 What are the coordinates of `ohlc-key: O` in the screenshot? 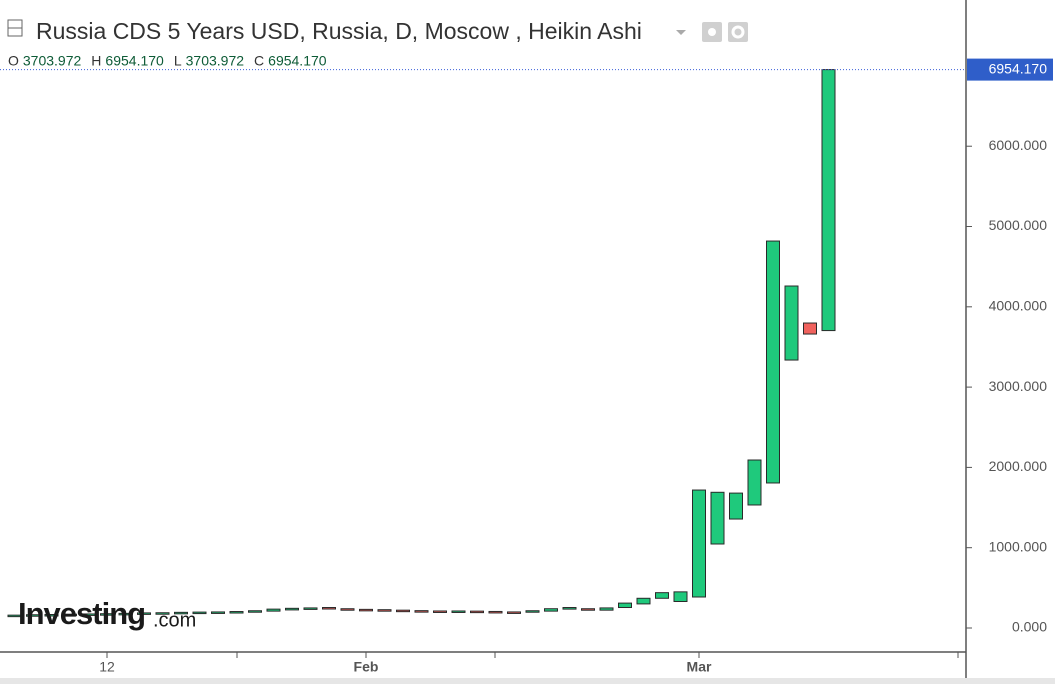 It's located at (13, 61).